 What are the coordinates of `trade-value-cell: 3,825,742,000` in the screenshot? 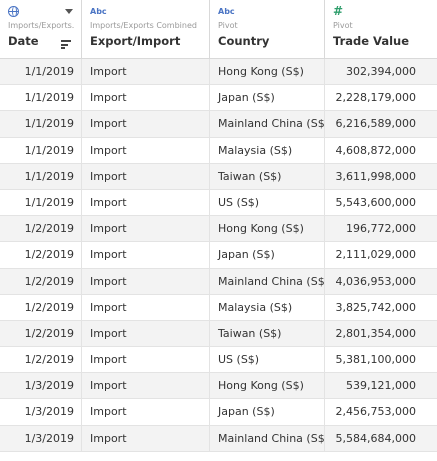 It's located at (375, 307).